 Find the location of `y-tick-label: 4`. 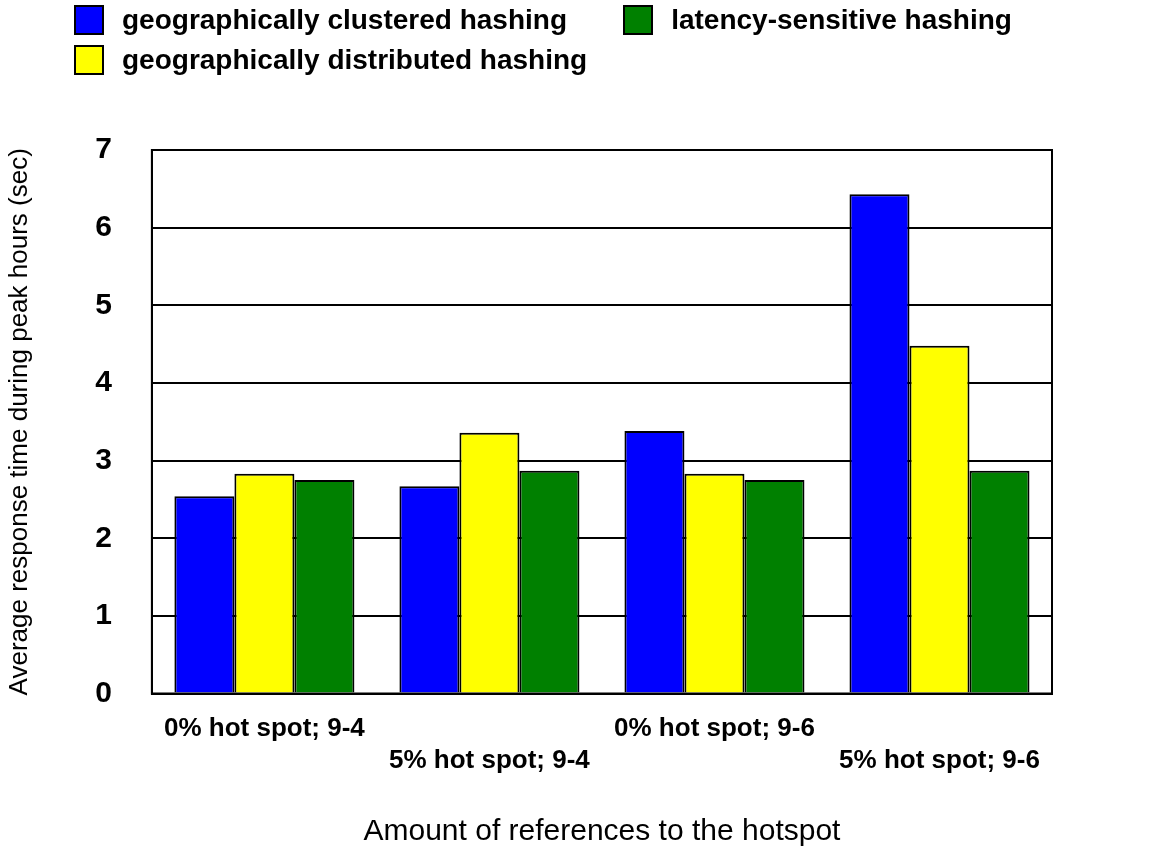

y-tick-label: 4 is located at coordinates (104, 381).